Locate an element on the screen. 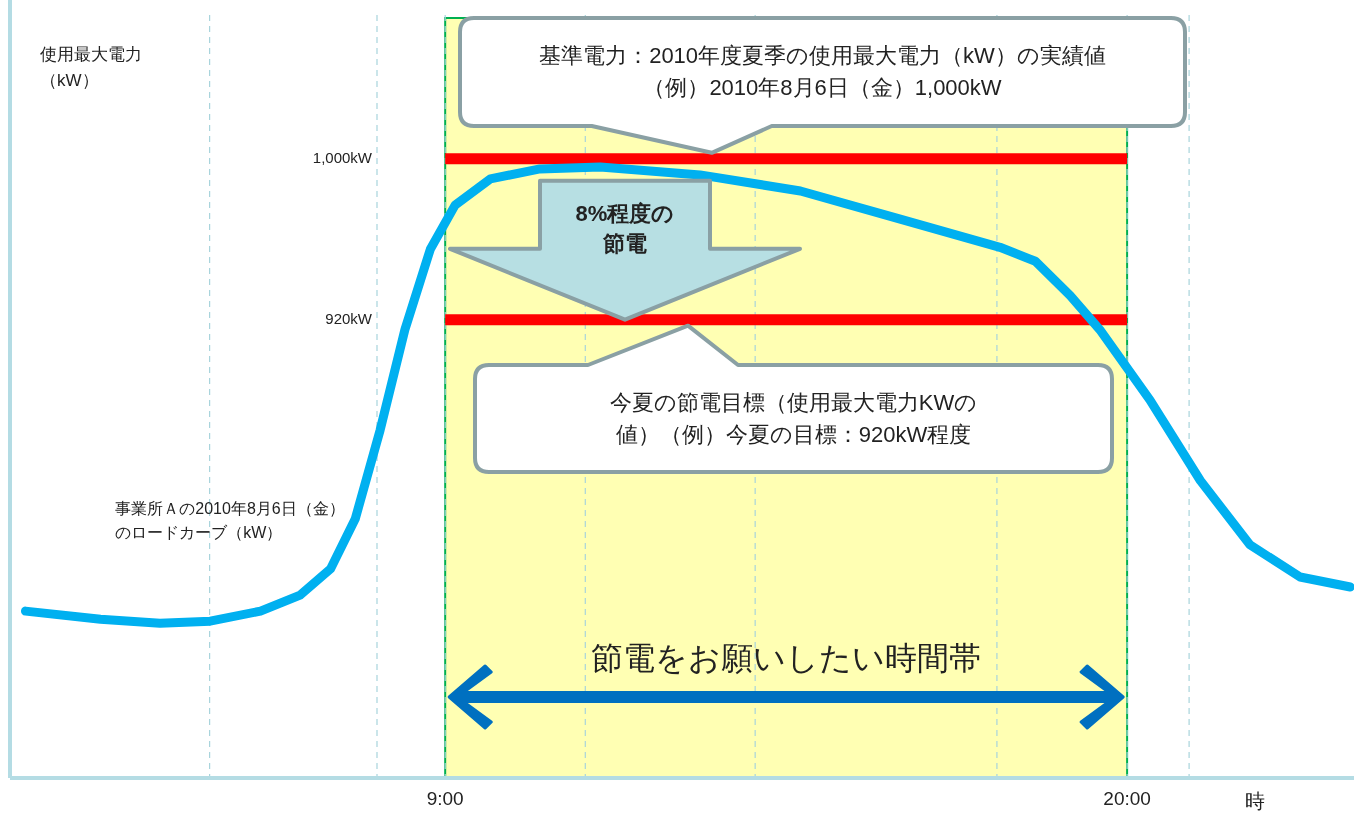 The height and width of the screenshot is (815, 1354). x-tick-label: 20:00 is located at coordinates (1127, 799).